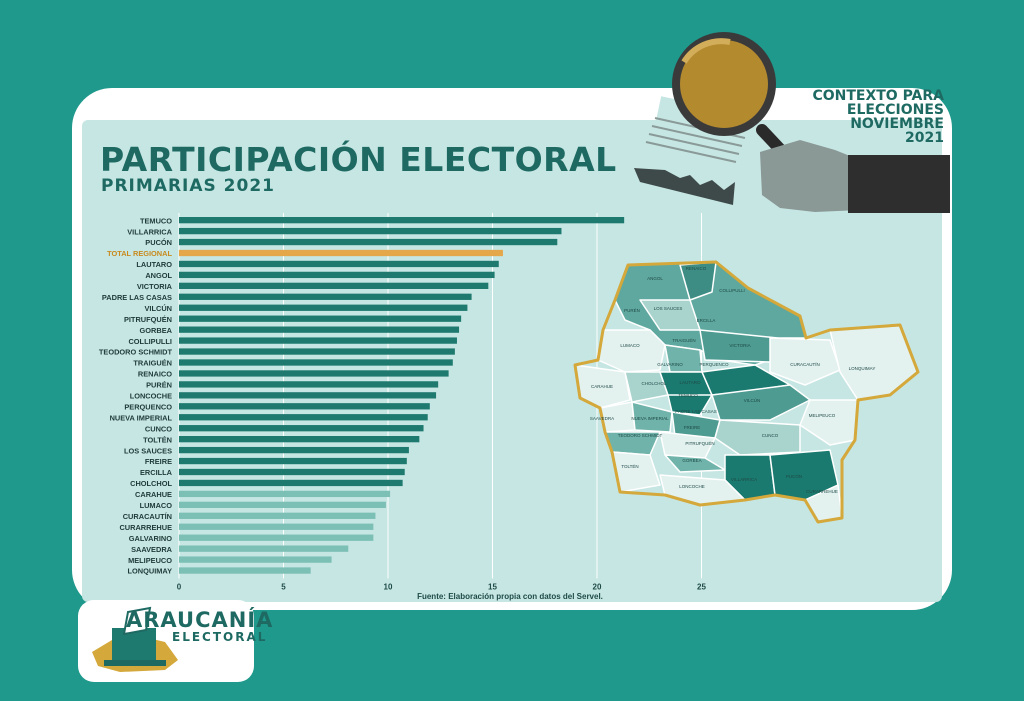 Image resolution: width=1024 pixels, height=701 pixels. Describe the element at coordinates (655, 278) in the screenshot. I see `map-label: ANGOL` at that location.